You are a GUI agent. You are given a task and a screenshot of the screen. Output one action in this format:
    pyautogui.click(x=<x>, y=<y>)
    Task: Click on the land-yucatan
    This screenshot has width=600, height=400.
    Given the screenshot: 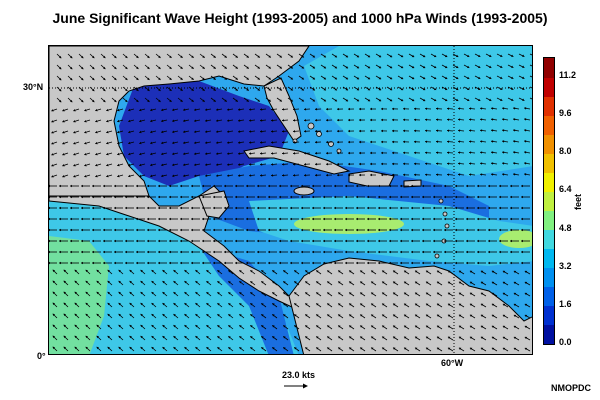 What is the action you would take?
    pyautogui.click(x=214, y=204)
    